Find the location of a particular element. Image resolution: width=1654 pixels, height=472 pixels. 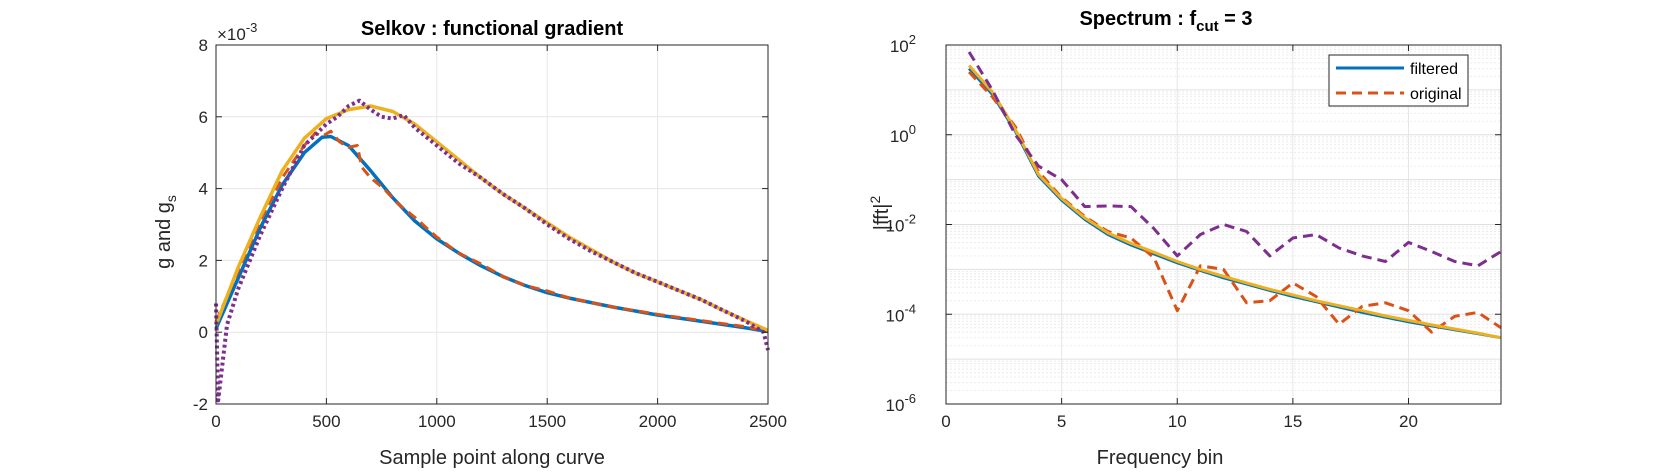

right-x-axis-label: Frequency bin is located at coordinates (1160, 458).